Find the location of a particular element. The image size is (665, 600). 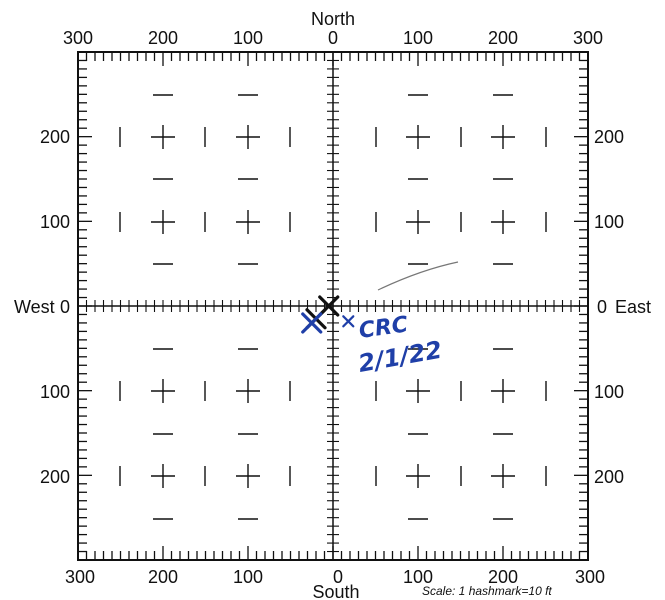

top-tick-label: 0 is located at coordinates (333, 38).